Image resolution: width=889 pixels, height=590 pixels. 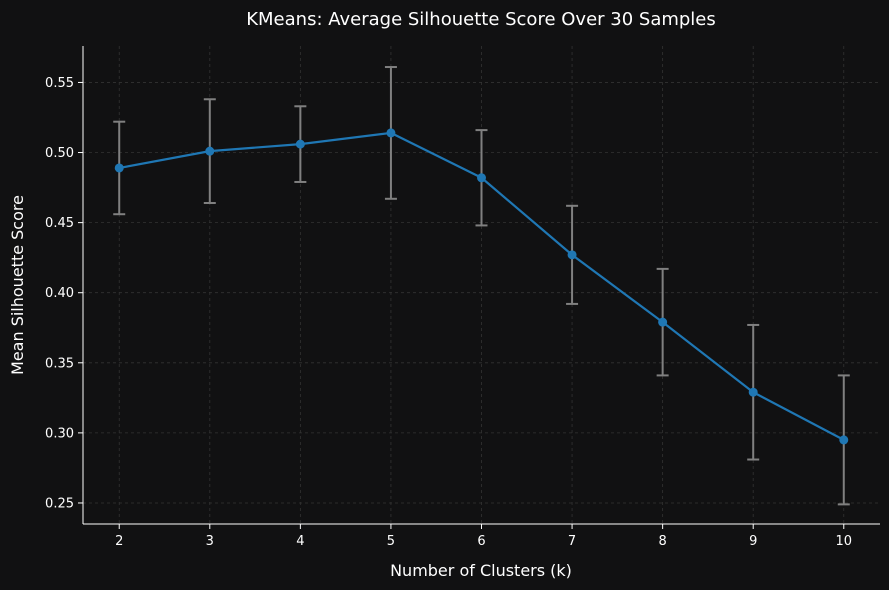 I want to click on x-tick-label: 5, so click(x=391, y=541).